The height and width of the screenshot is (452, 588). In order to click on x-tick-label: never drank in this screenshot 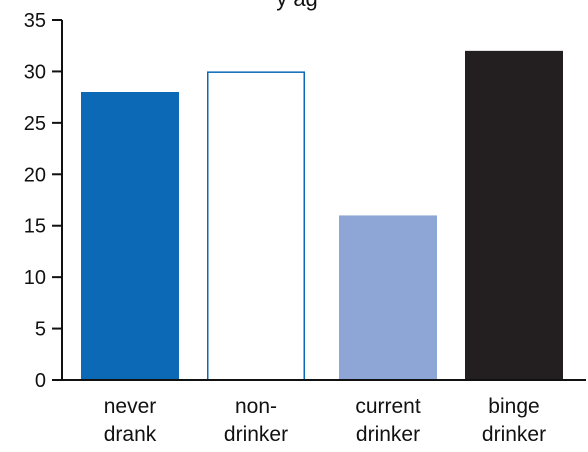, I will do `click(130, 420)`.